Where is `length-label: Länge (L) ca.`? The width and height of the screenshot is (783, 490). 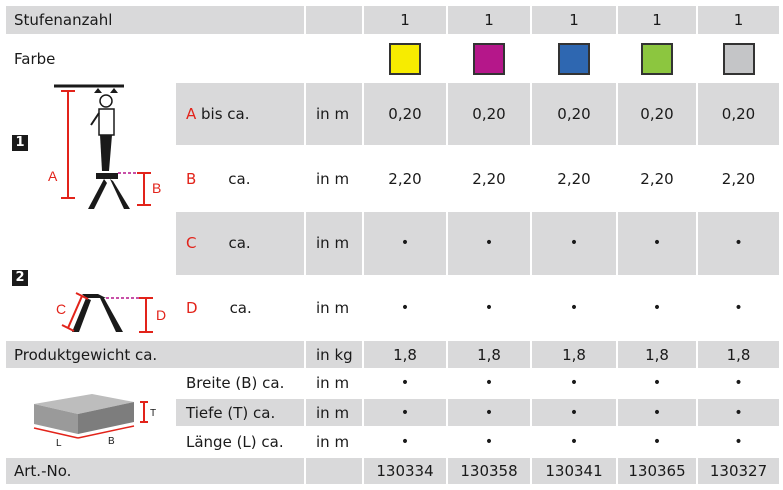
length-label: Länge (L) ca. is located at coordinates (240, 442).